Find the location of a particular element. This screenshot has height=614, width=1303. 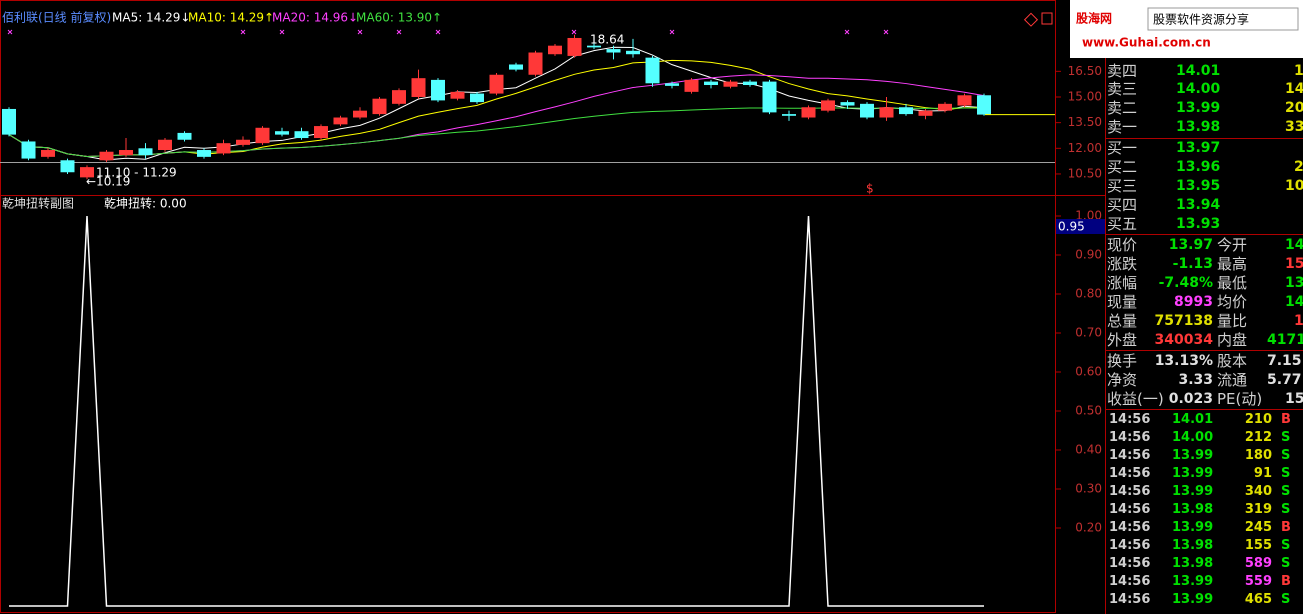

book-volume: 1 is located at coordinates (1298, 71).